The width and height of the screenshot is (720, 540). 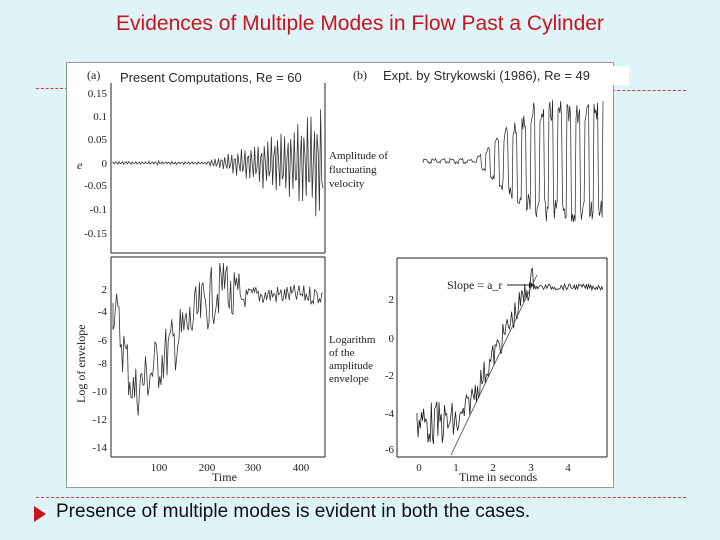 I want to click on panel-b-xtick-4: 4, so click(x=568, y=468).